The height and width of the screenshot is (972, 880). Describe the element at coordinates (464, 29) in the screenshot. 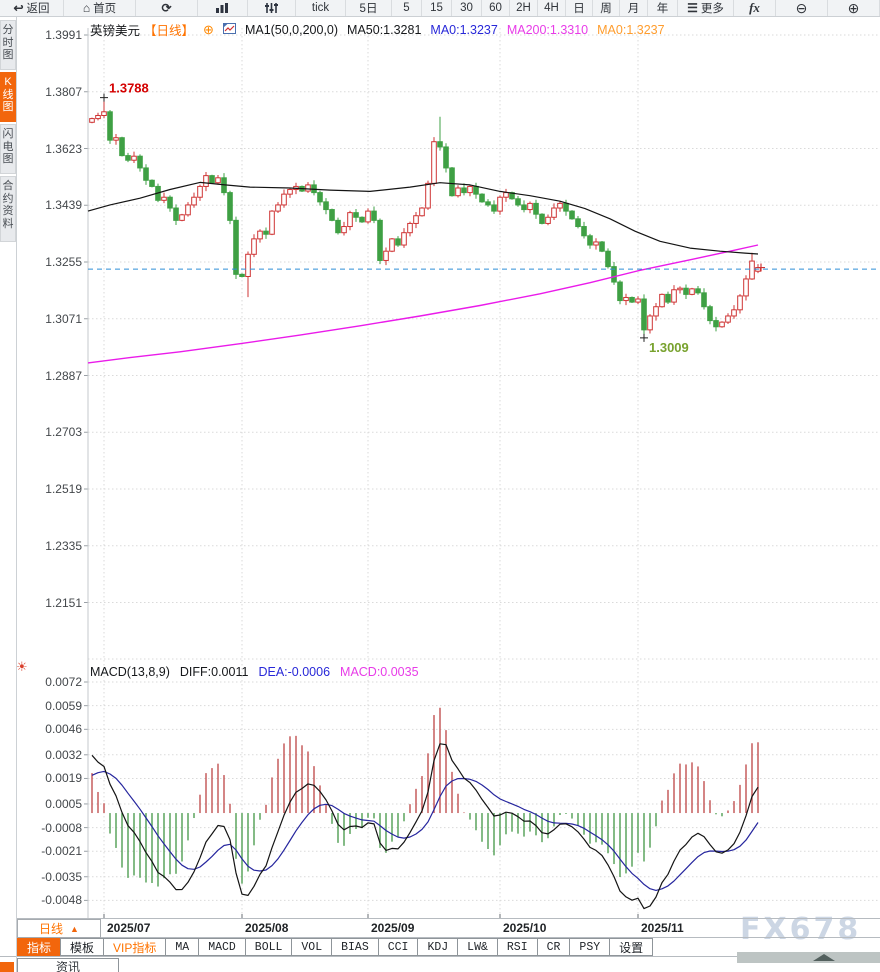

I see `ma0-fast-value: MA0:1.3237` at that location.